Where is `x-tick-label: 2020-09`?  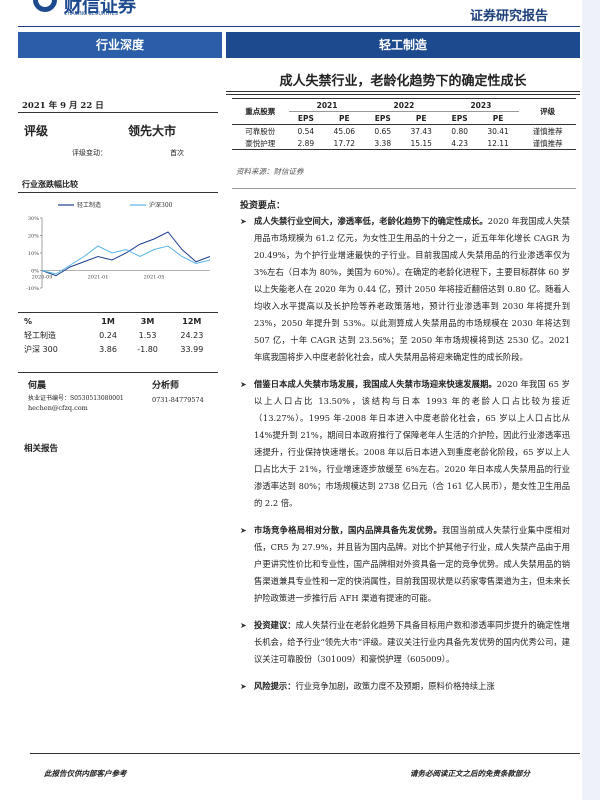
x-tick-label: 2020-09 is located at coordinates (42, 278).